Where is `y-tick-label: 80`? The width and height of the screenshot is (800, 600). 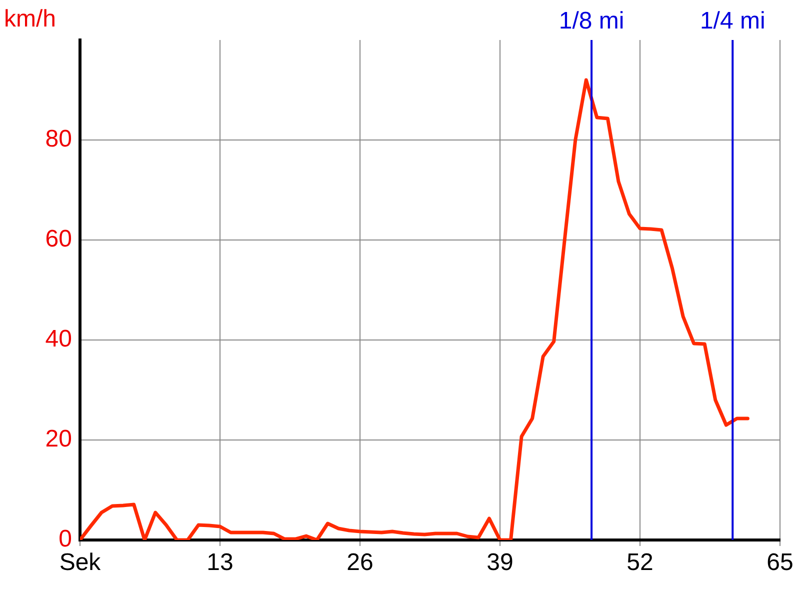
y-tick-label: 80 is located at coordinates (58, 139).